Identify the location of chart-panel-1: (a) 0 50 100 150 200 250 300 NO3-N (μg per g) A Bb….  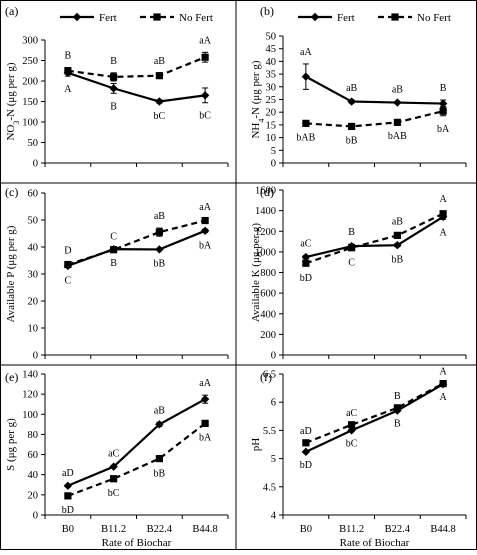
(117, 87).